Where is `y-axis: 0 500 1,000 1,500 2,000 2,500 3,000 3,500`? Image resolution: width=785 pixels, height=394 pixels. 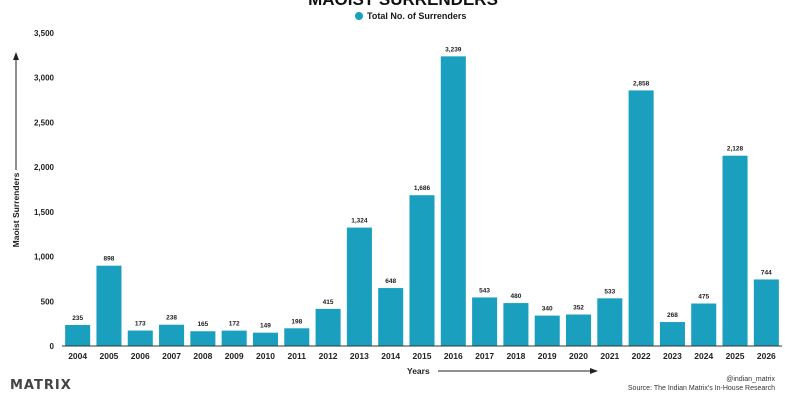 y-axis: 0 500 1,000 1,500 2,000 2,500 3,000 3,500 is located at coordinates (44, 190).